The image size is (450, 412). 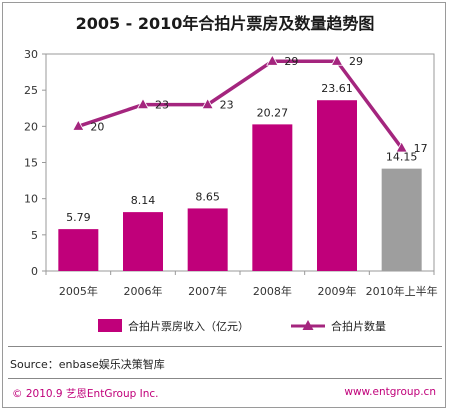 I want to click on divider-top, so click(x=225, y=346).